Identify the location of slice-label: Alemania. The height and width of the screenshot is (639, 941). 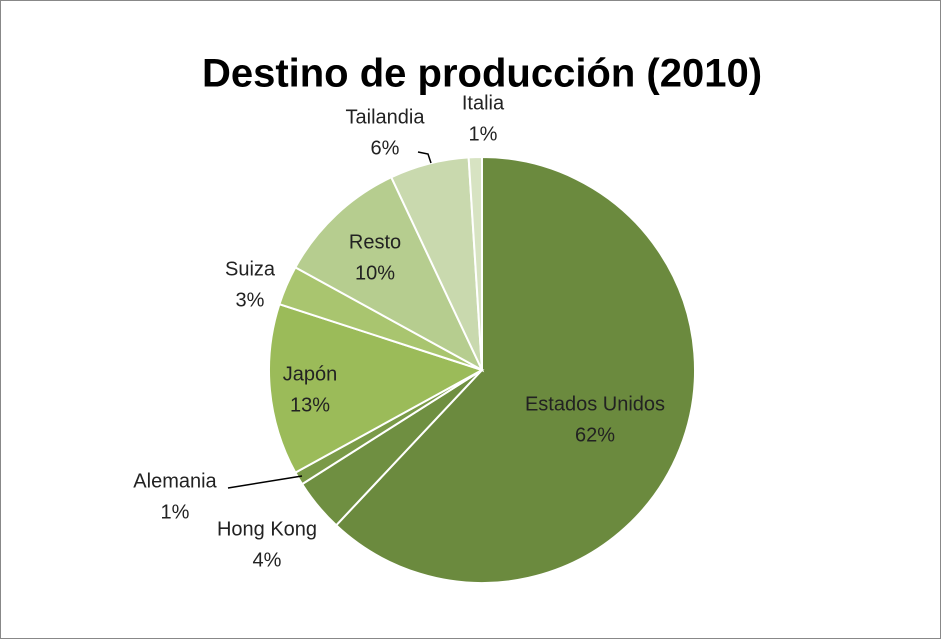
(175, 481).